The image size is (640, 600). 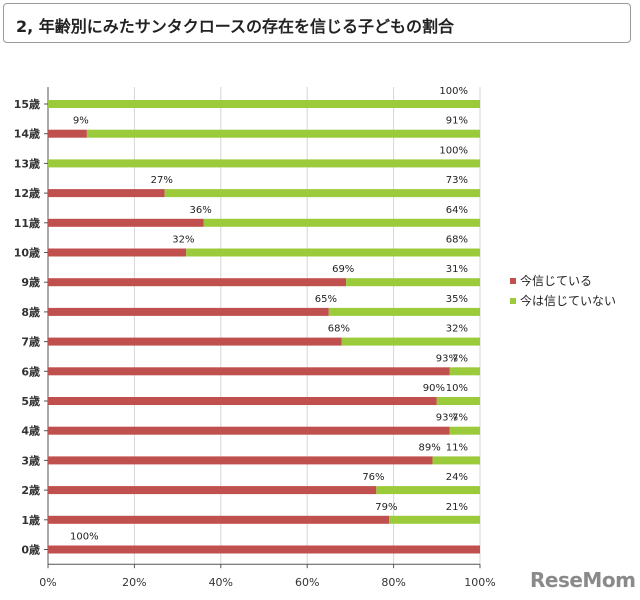 What do you see at coordinates (30, 342) in the screenshot?
I see `y-tick-label: 7歳` at bounding box center [30, 342].